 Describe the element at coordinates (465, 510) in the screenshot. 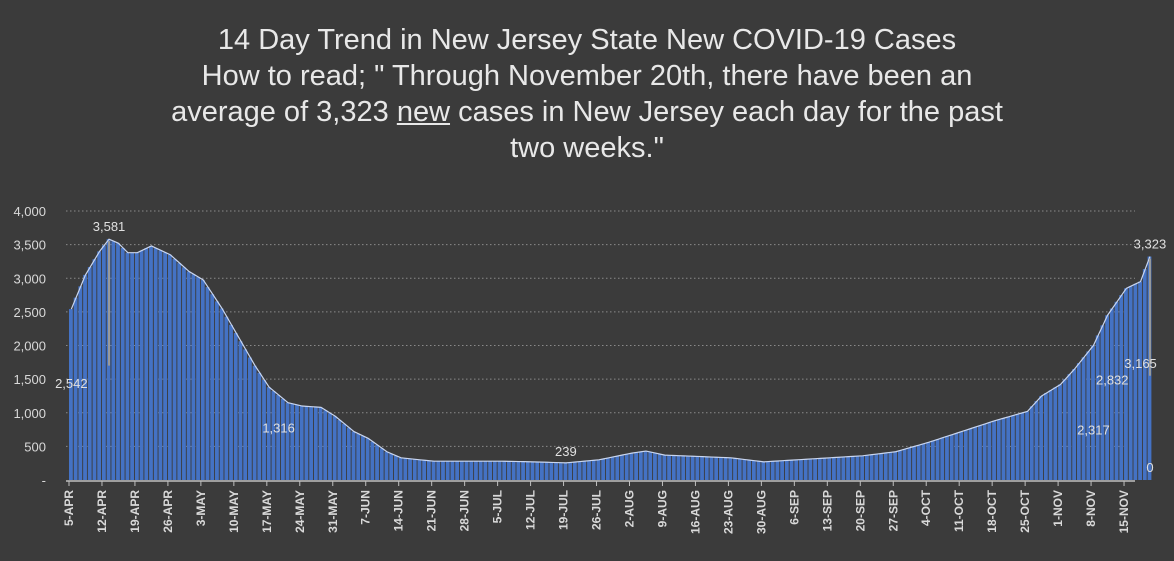

I see `x-tick-label: 28-JUN` at that location.